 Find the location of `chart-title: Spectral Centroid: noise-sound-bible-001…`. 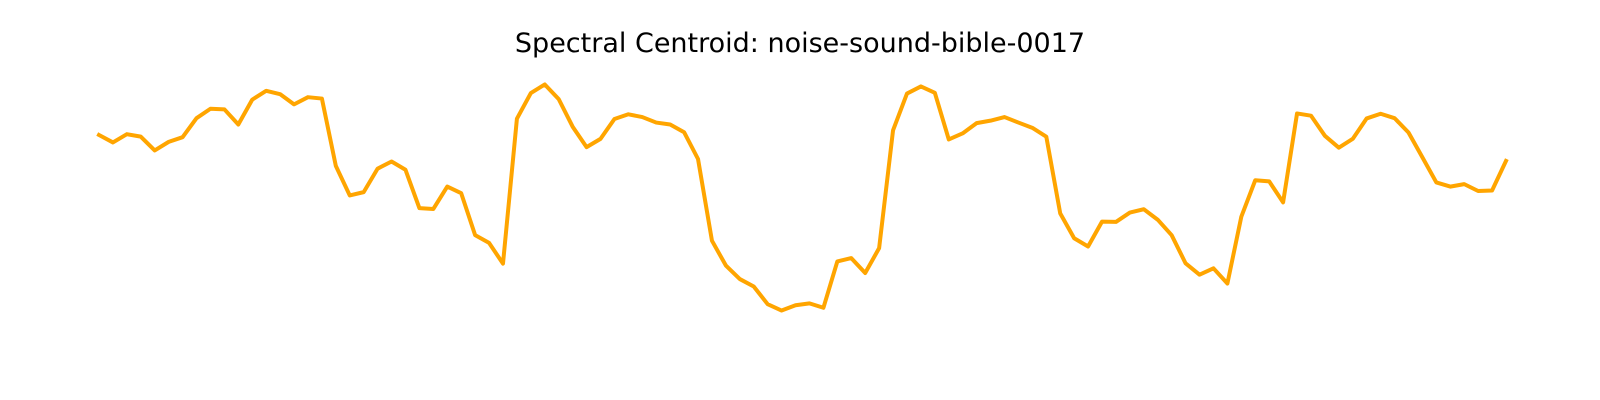

chart-title: Spectral Centroid: noise-sound-bible-001… is located at coordinates (800, 43).